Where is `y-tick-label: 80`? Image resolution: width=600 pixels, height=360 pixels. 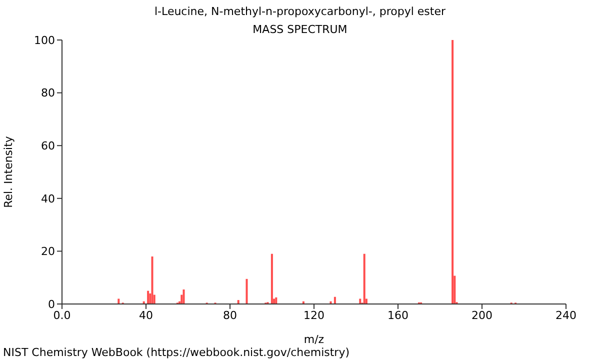 y-tick-label: 80 is located at coordinates (48, 93).